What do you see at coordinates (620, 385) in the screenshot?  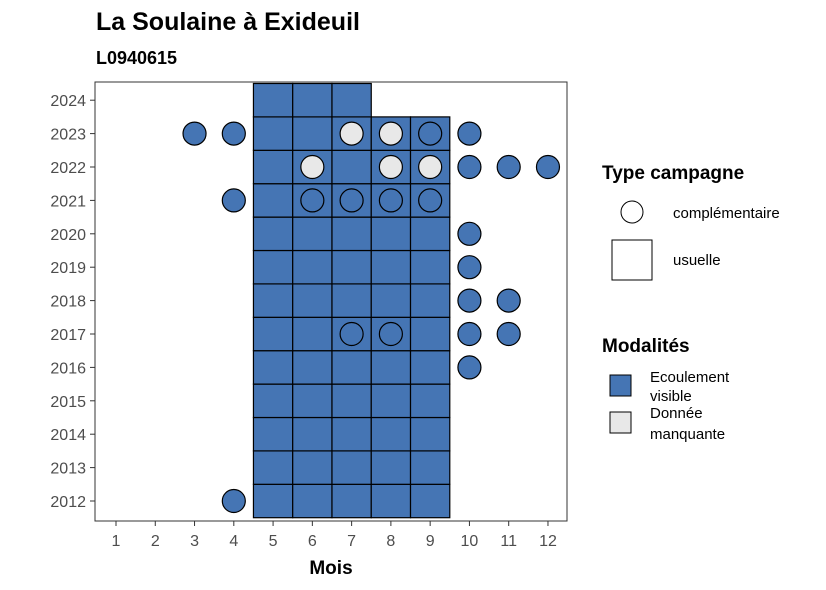 I see `legend-ecoulement-key` at bounding box center [620, 385].